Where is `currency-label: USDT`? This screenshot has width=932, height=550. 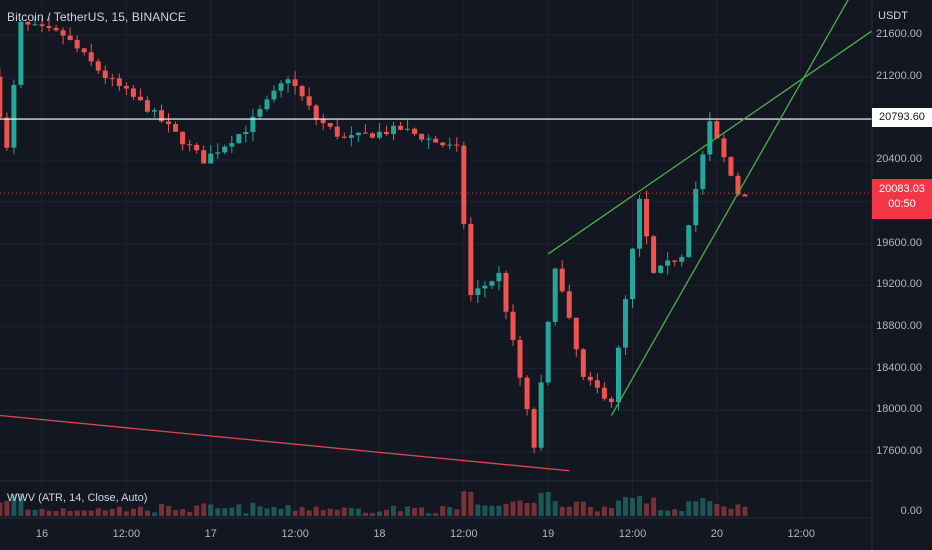 currency-label: USDT is located at coordinates (893, 16).